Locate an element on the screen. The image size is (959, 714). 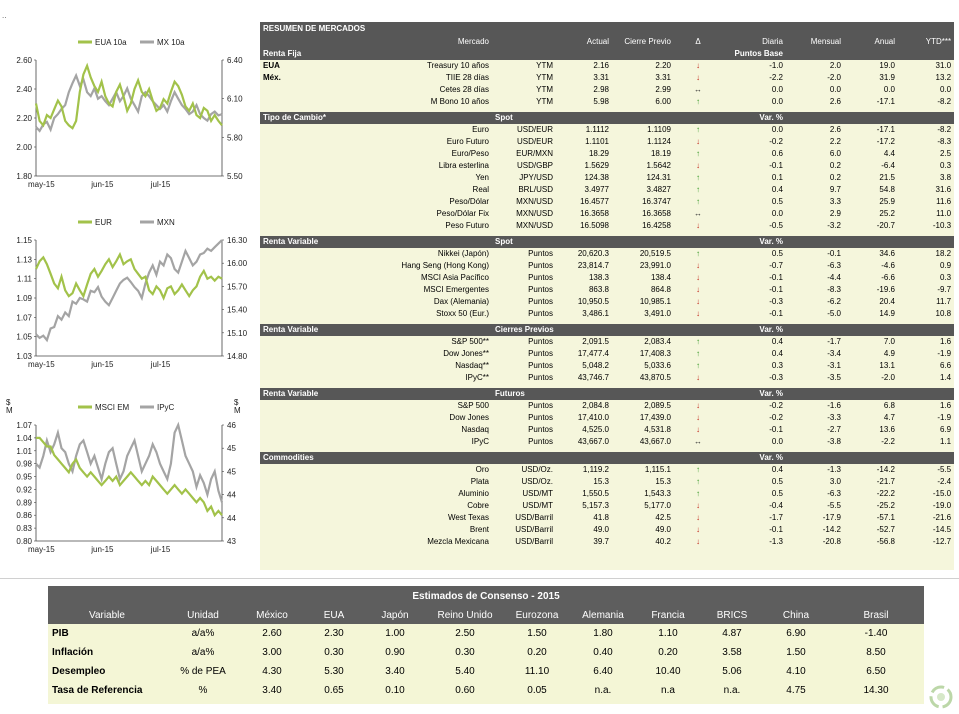
cell: -3.5 is located at coordinates (834, 377).